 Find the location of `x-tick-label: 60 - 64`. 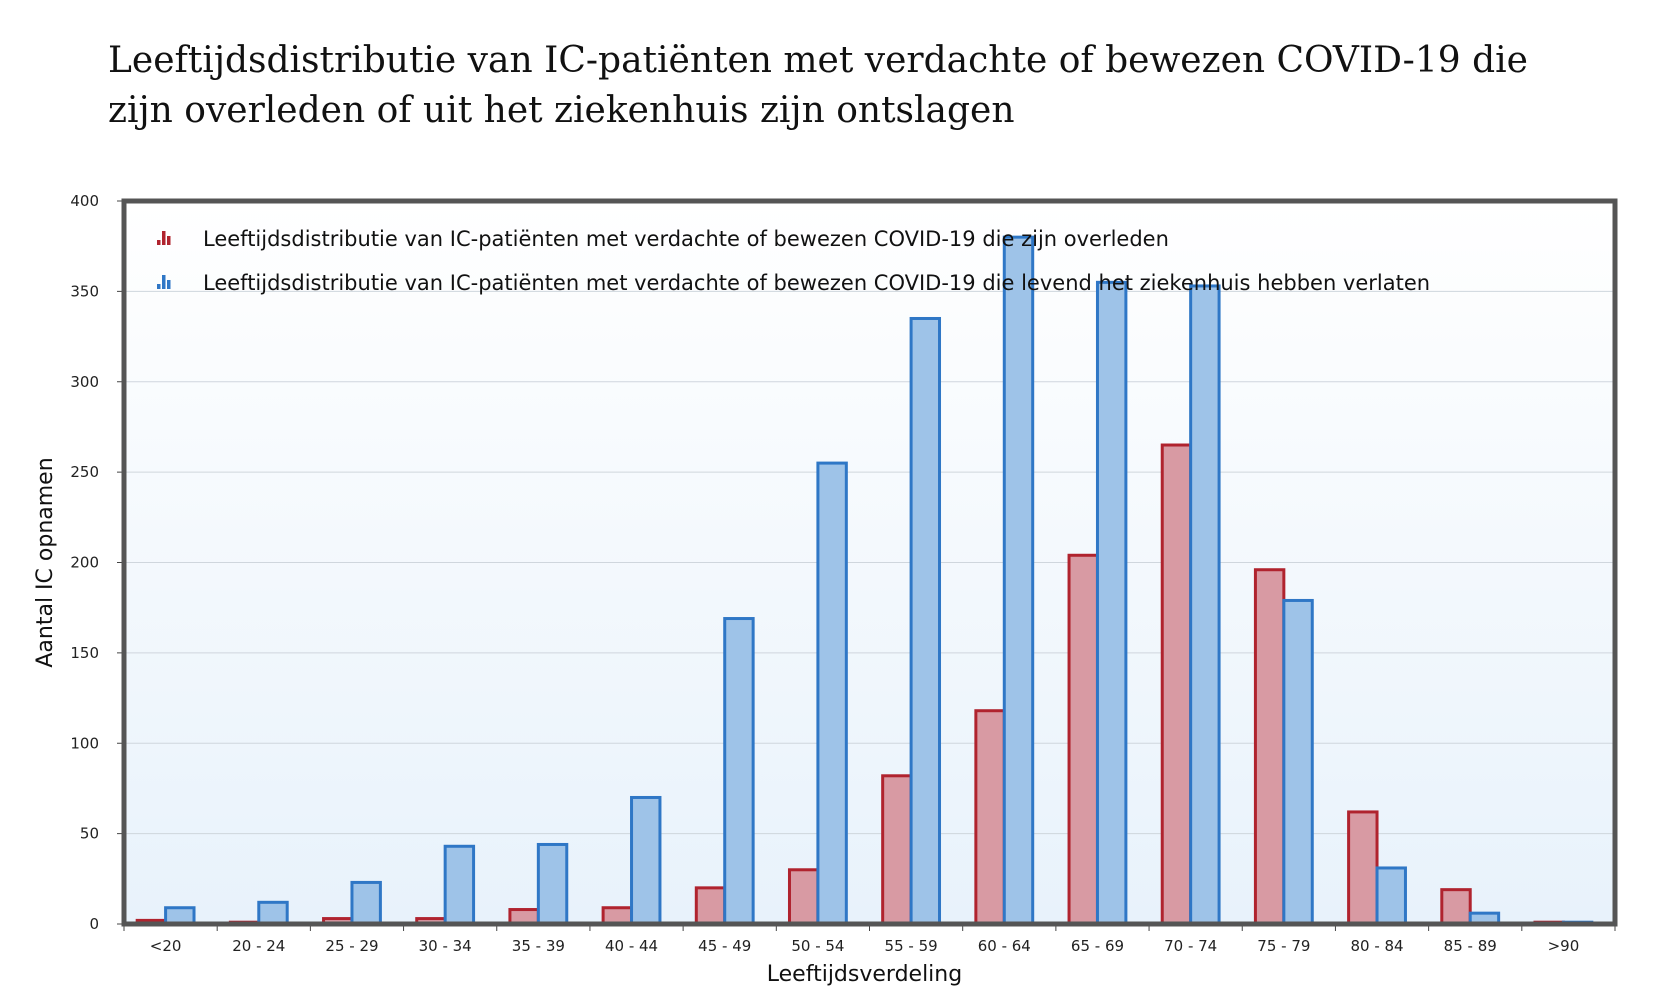

x-tick-label: 60 - 64 is located at coordinates (1004, 946).